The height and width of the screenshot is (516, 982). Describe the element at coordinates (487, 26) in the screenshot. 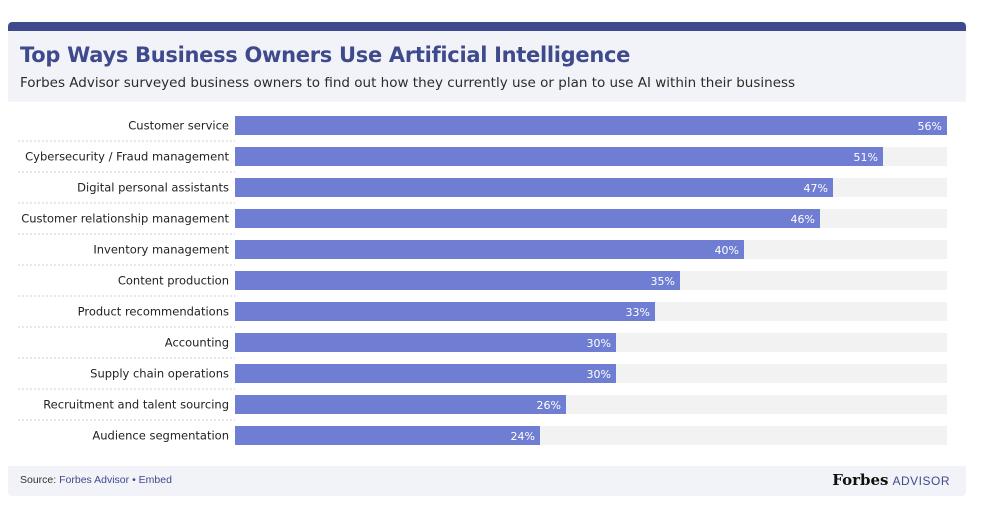

I see `accent-bar` at that location.